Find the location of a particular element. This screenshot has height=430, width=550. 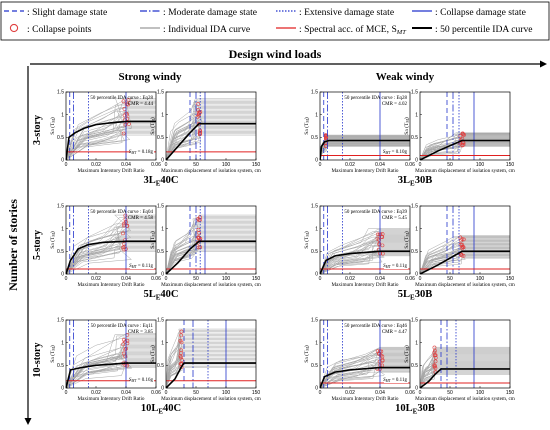

panel-caption: 10LE30B is located at coordinates (415, 409).